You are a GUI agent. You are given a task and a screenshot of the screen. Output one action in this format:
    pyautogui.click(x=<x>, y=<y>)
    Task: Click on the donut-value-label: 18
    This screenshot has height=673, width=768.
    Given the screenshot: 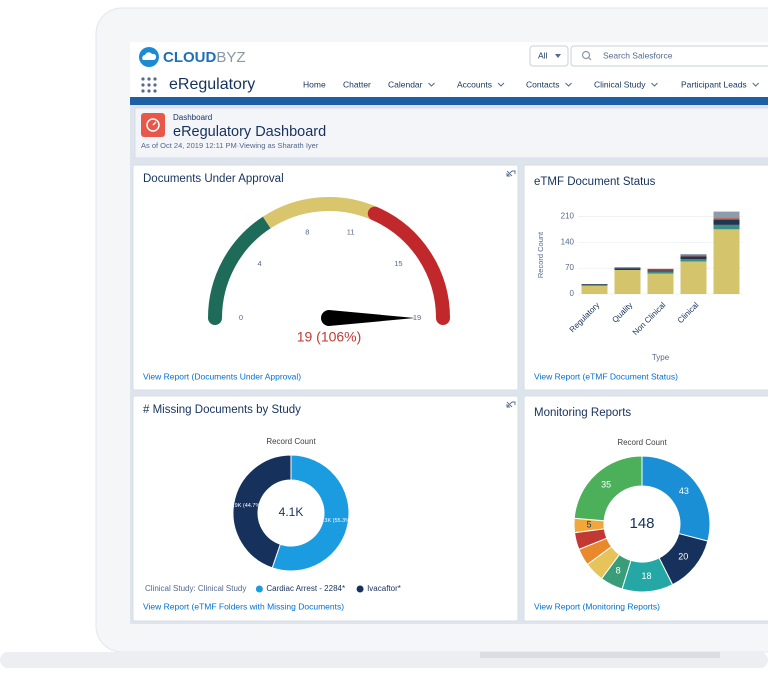 What is the action you would take?
    pyautogui.click(x=646, y=576)
    